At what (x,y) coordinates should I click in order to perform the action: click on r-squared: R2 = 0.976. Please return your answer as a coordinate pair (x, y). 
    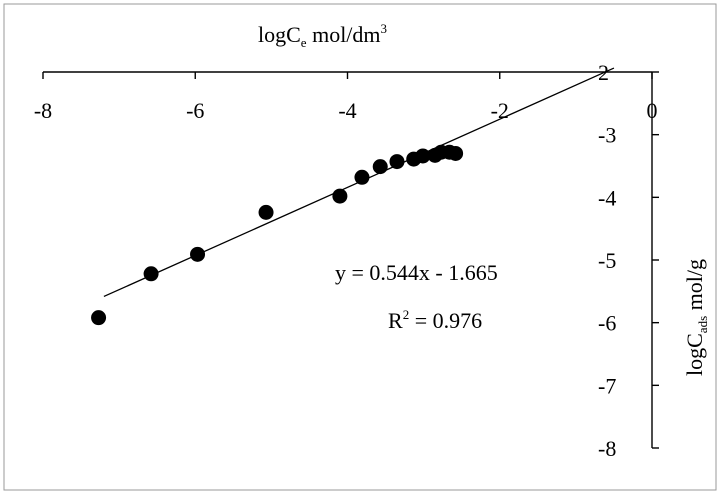
    Looking at the image, I should click on (435, 320).